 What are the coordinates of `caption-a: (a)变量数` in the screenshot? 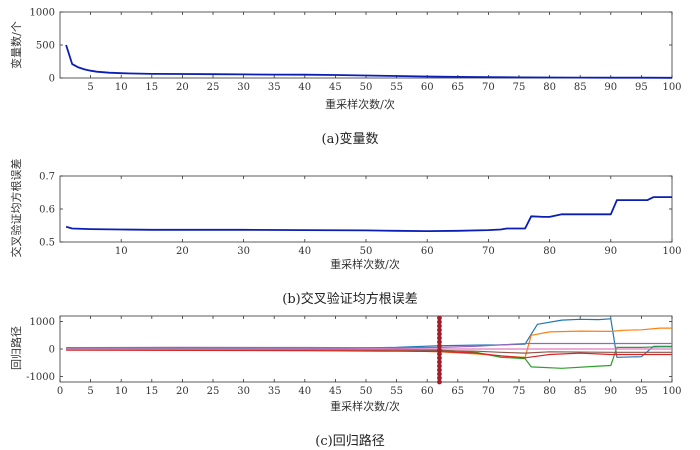 It's located at (350, 139).